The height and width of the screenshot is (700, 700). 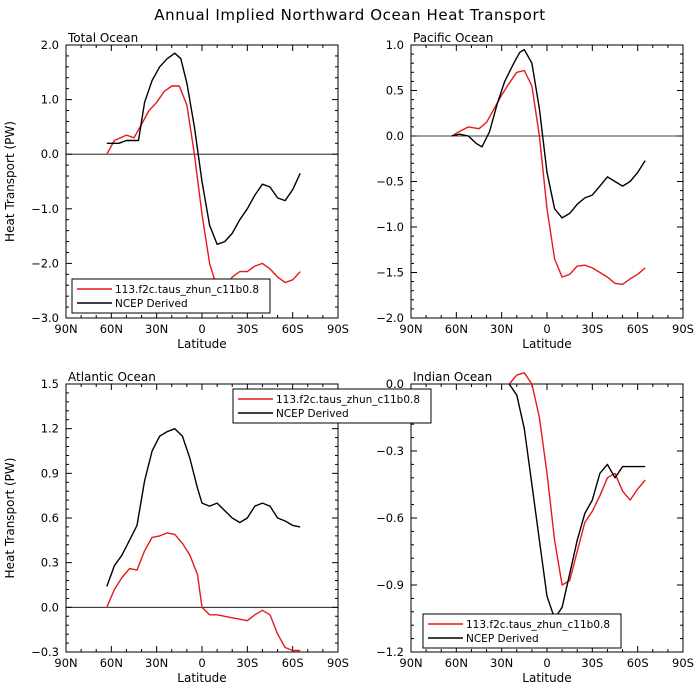 I want to click on y-tick-label: 0.5, so click(x=395, y=91).